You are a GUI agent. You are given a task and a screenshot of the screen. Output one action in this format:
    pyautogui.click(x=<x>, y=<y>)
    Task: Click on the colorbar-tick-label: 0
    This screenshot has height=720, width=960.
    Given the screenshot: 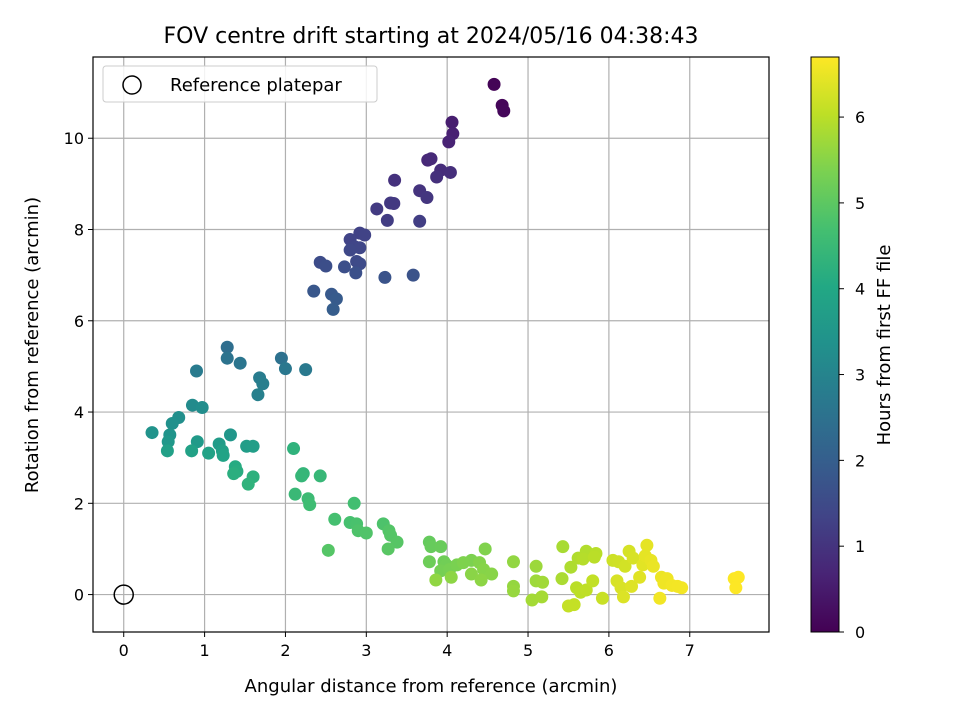 What is the action you would take?
    pyautogui.click(x=860, y=632)
    